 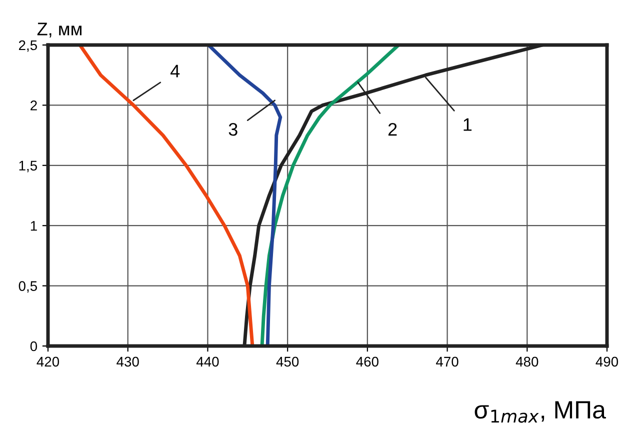 What do you see at coordinates (233, 129) in the screenshot?
I see `annotation: 3` at bounding box center [233, 129].